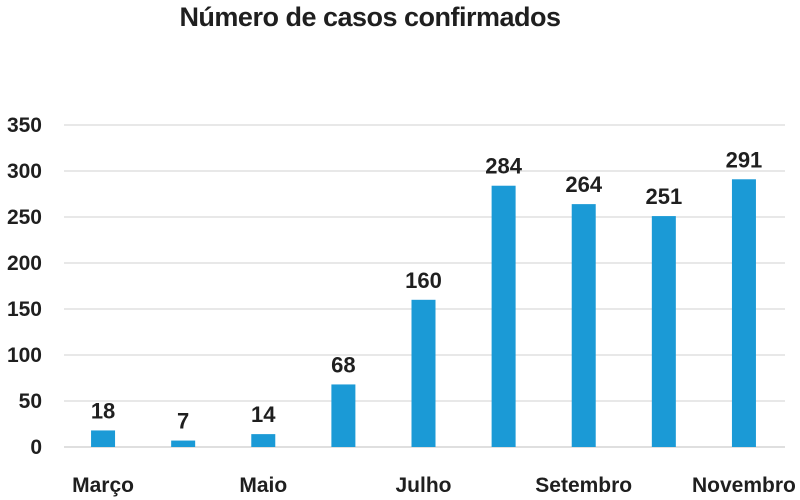 The width and height of the screenshot is (800, 500). I want to click on data-label: 14, so click(263, 414).